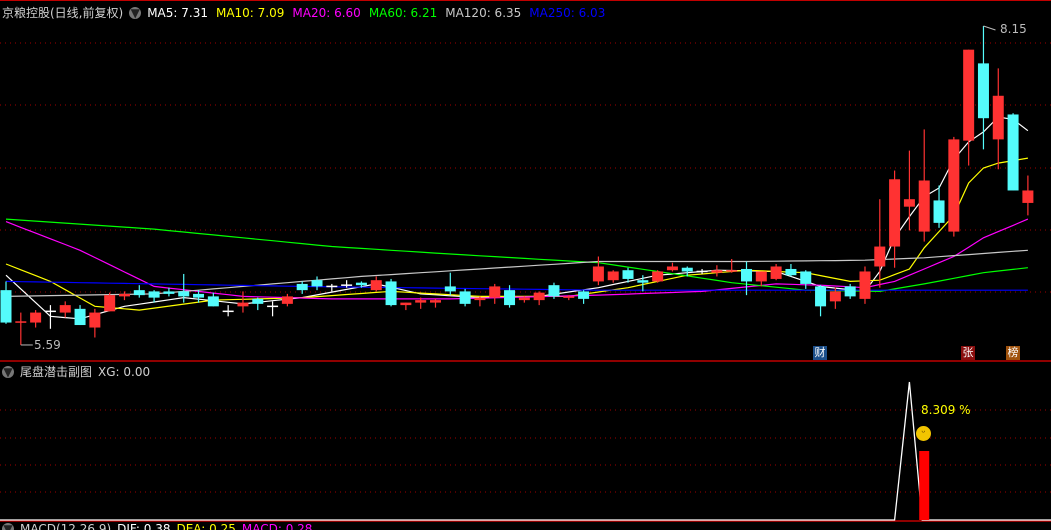 The width and height of the screenshot is (1051, 530). I want to click on ma-line-ma60, so click(516, 255).